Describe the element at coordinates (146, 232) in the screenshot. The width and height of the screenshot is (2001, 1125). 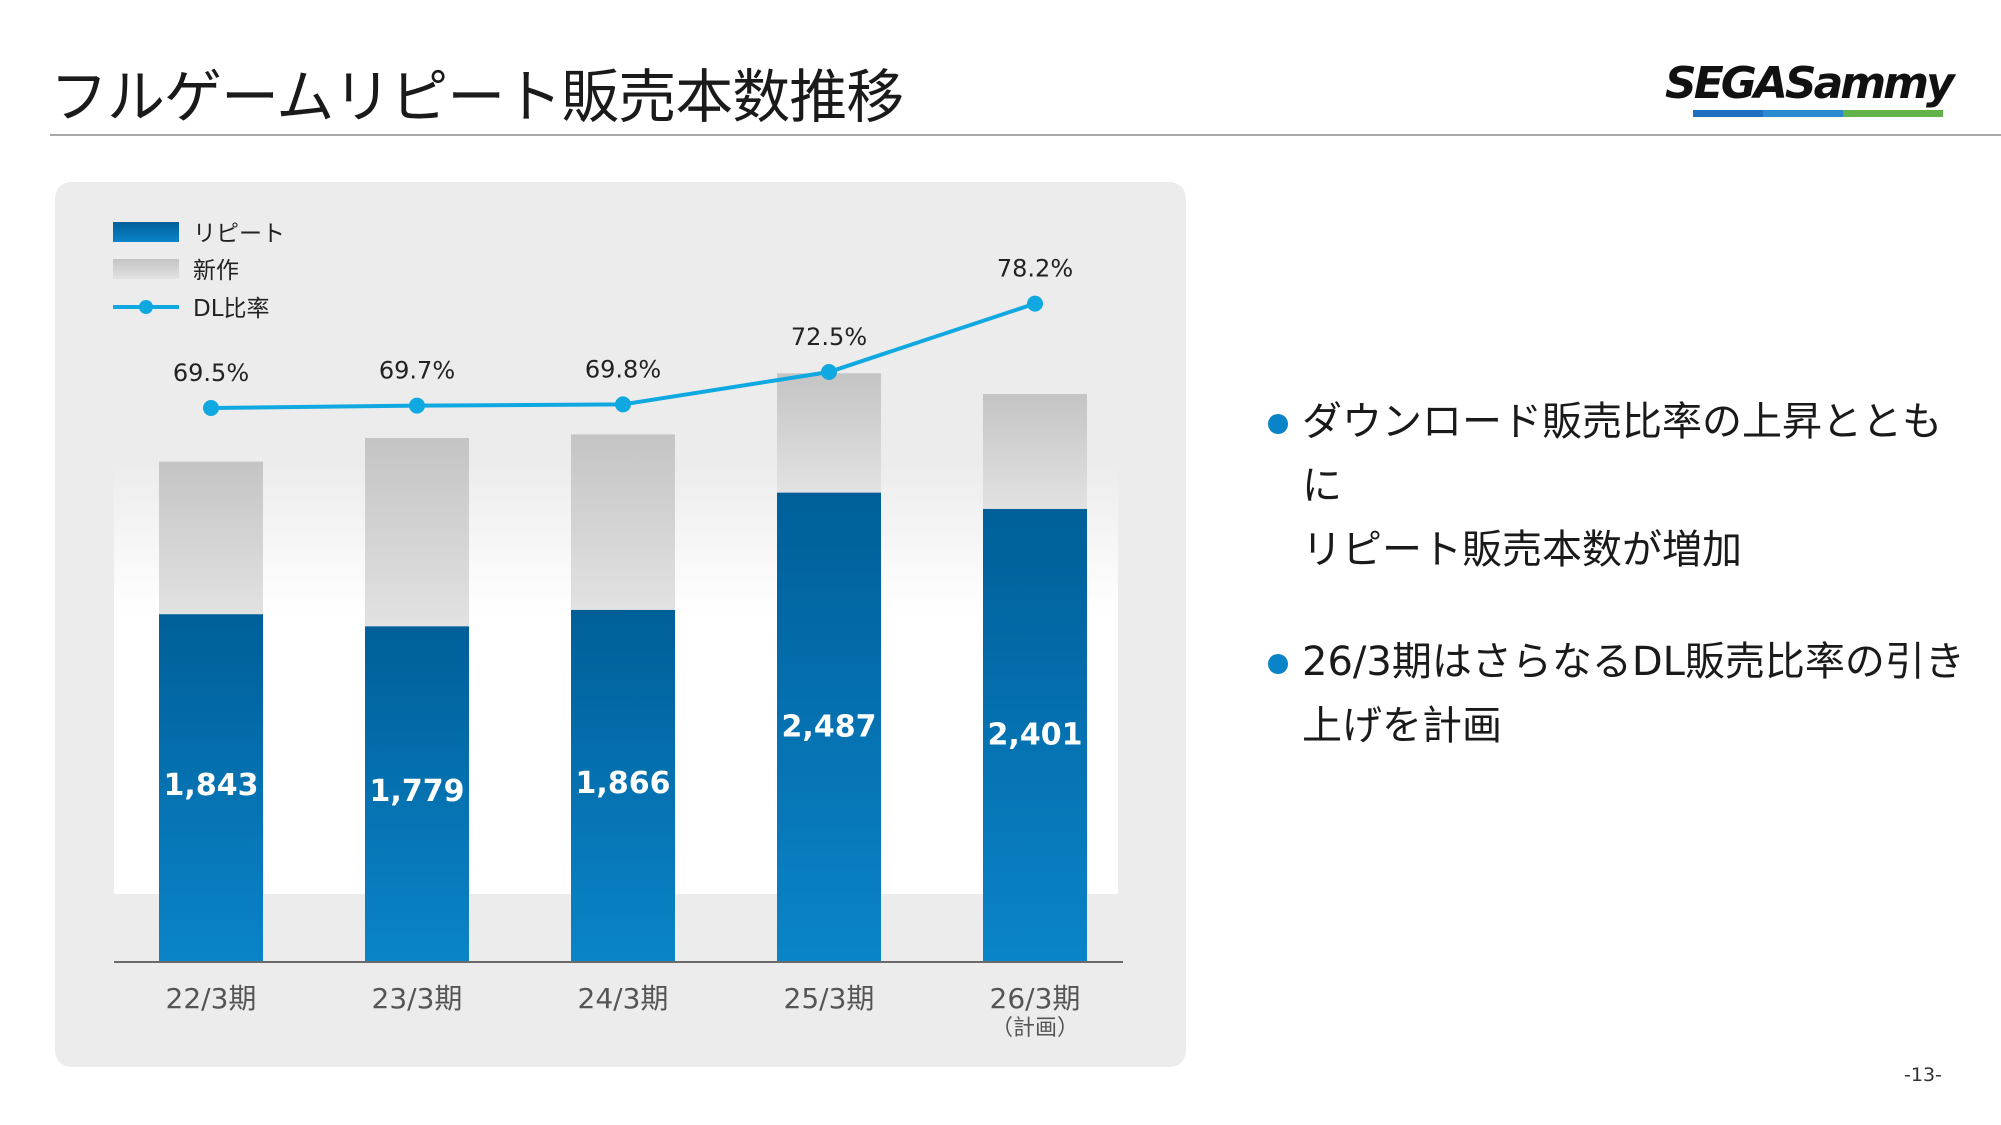
I see `legend-swatch-repeat` at that location.